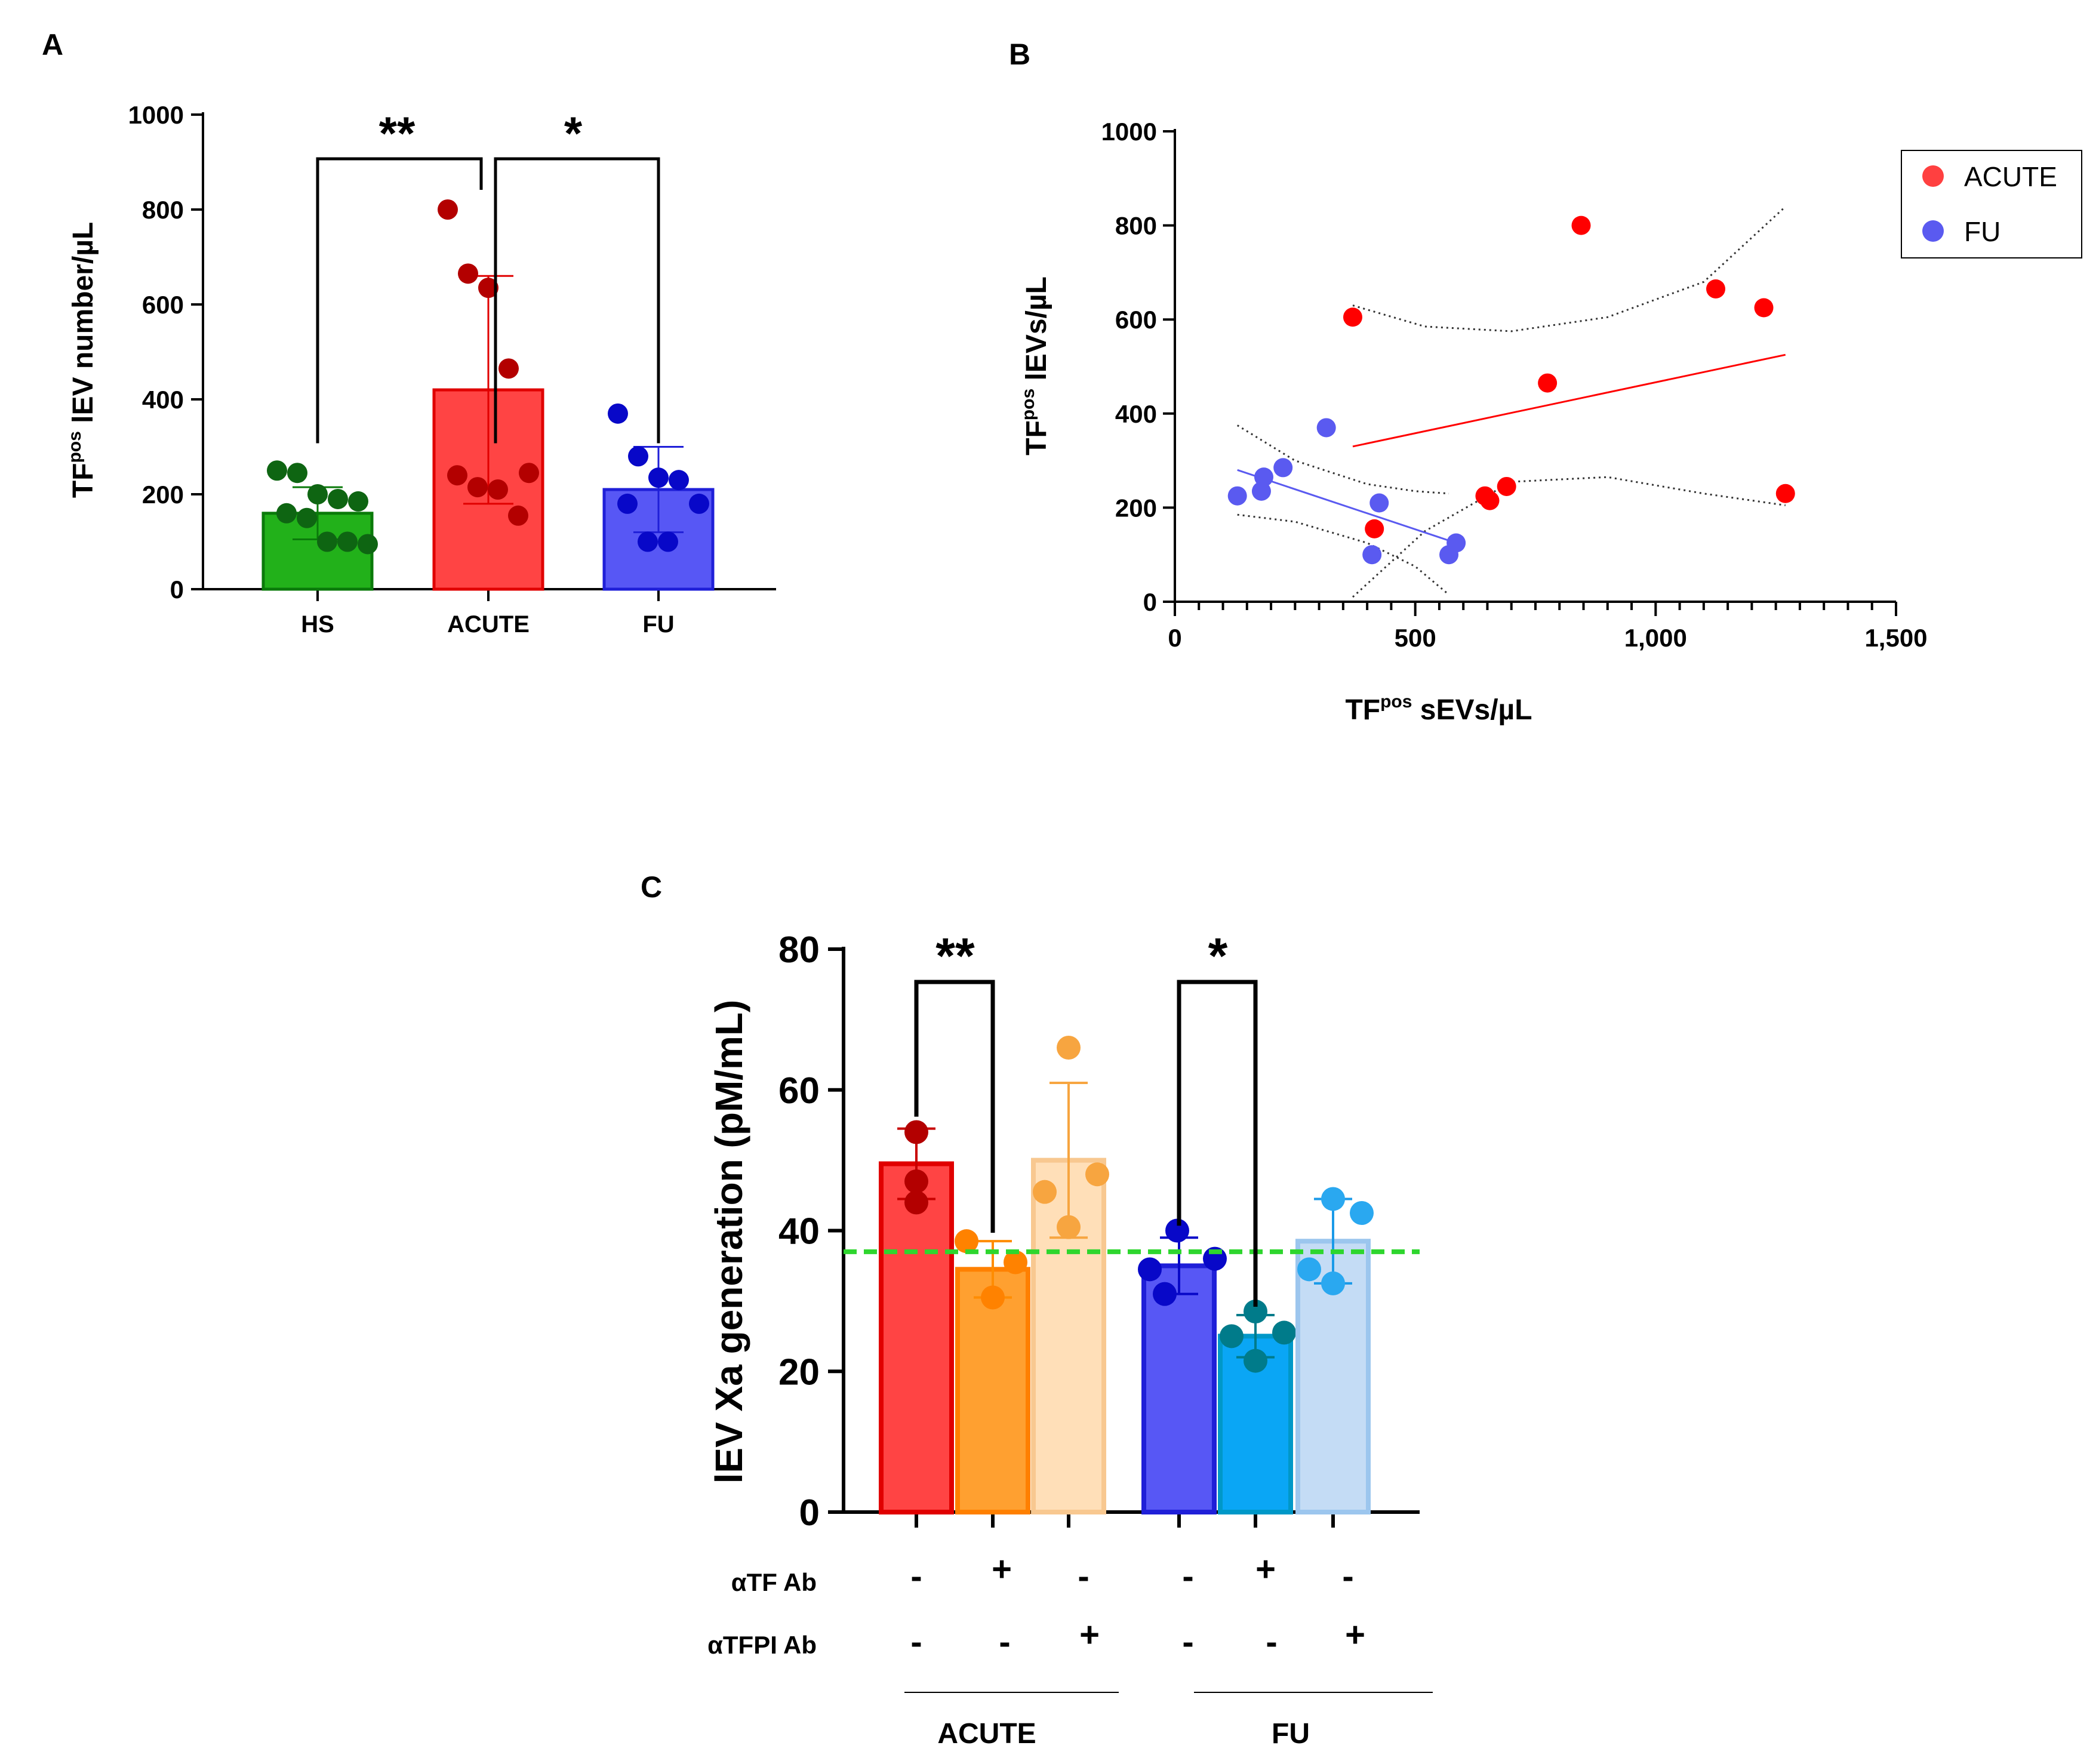 Image resolution: width=2099 pixels, height=1764 pixels. Describe the element at coordinates (955, 956) in the screenshot. I see `panel-c-significance-label: **` at that location.